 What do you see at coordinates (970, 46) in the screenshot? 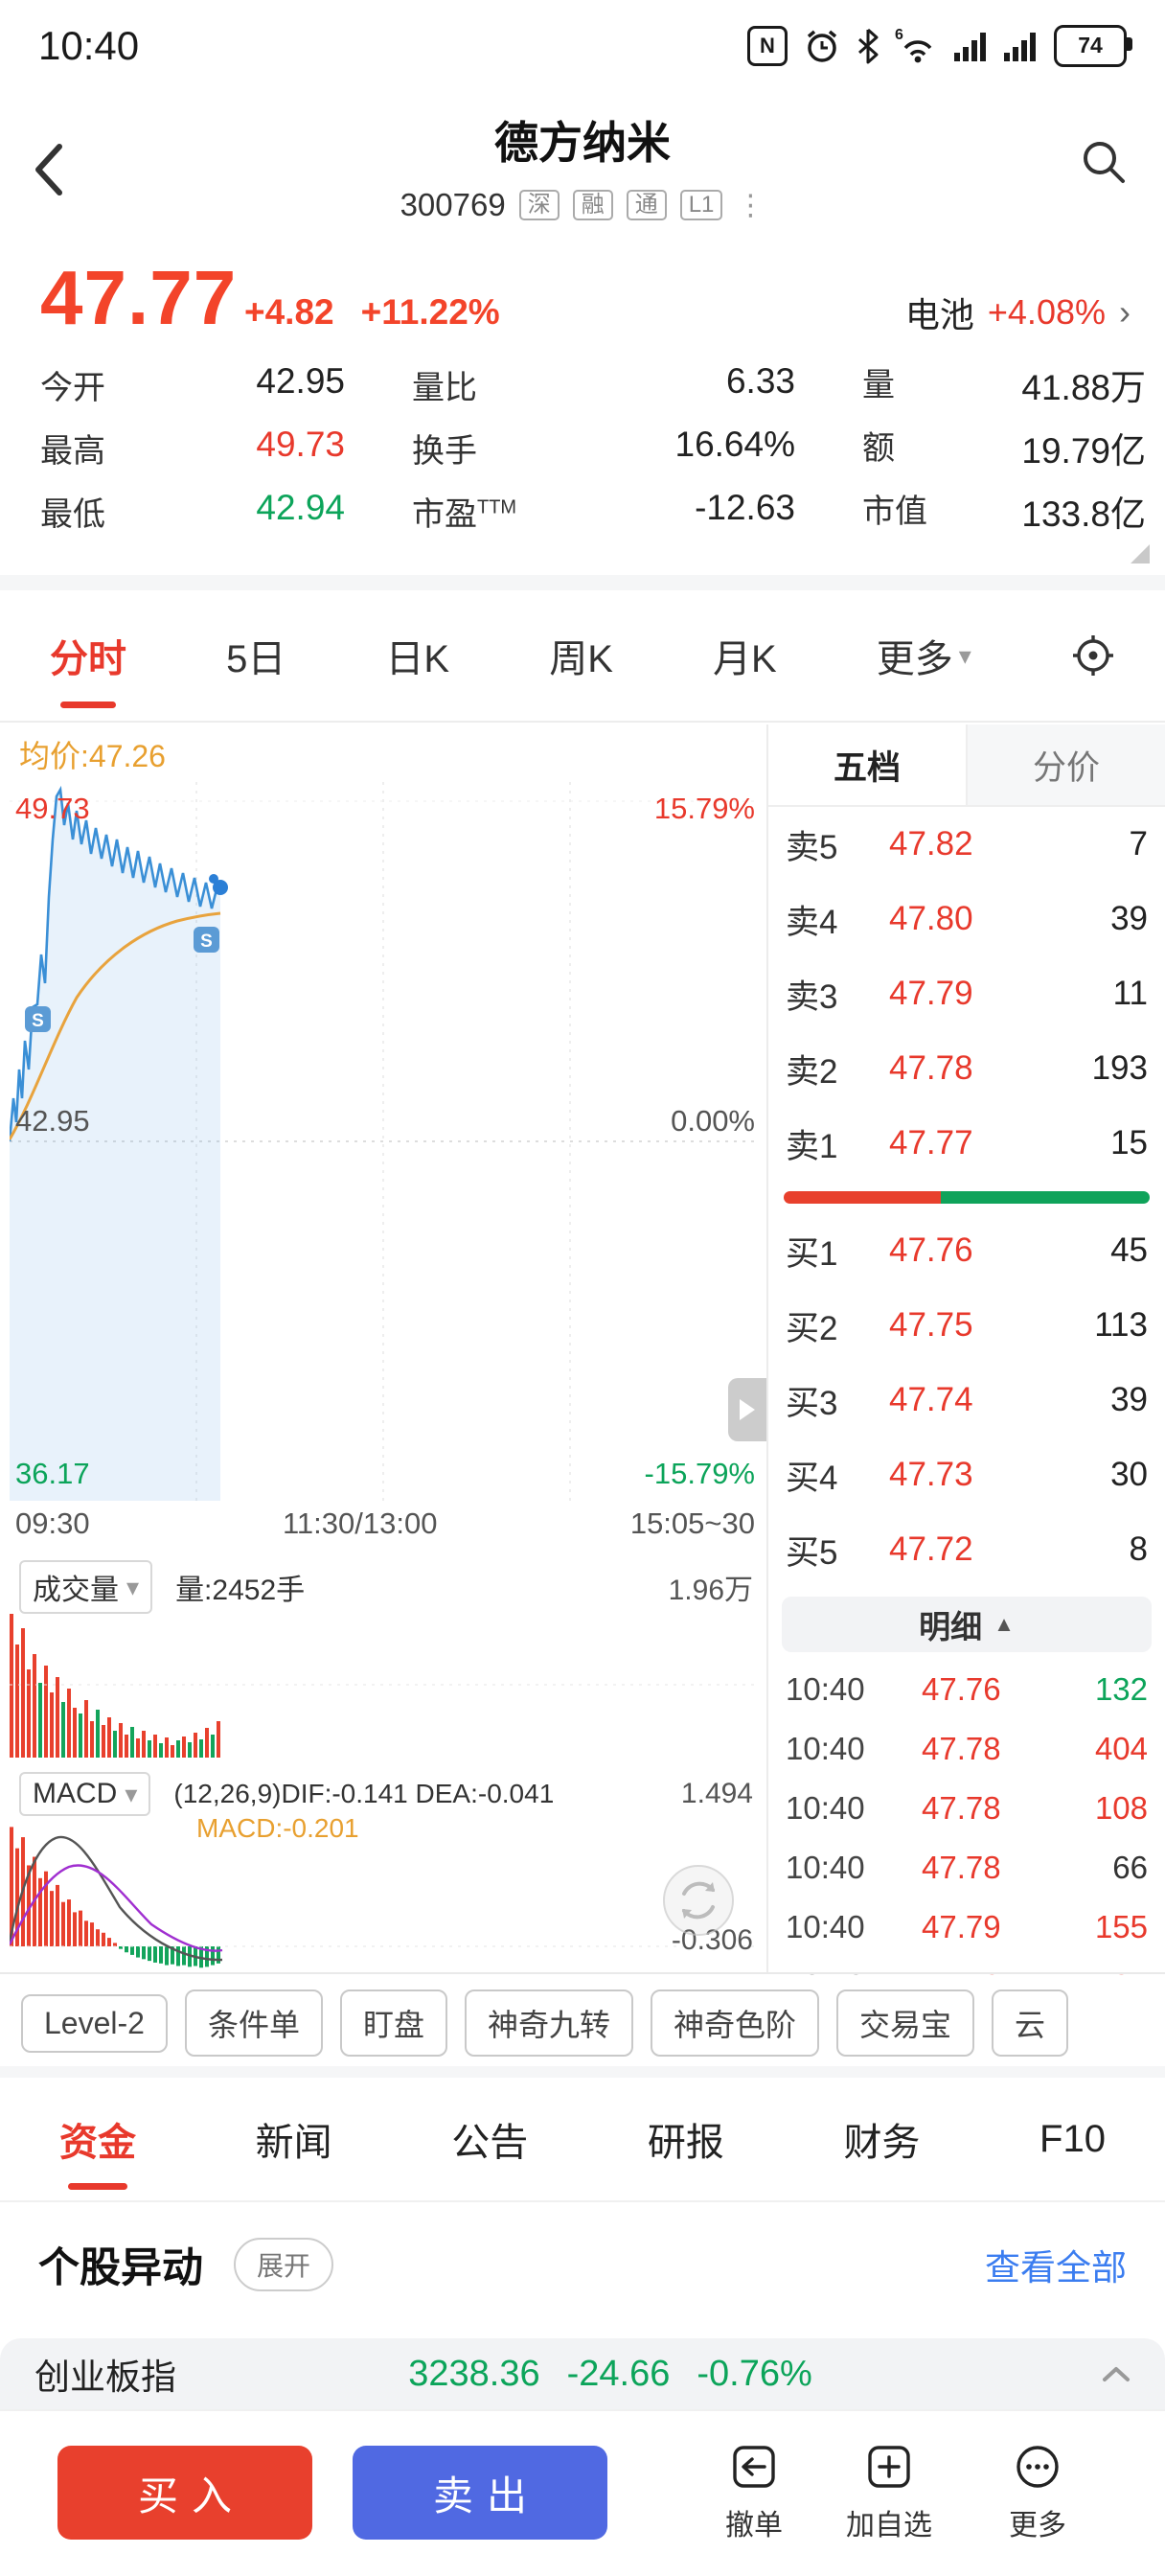
I see `signal-icon-sim1` at bounding box center [970, 46].